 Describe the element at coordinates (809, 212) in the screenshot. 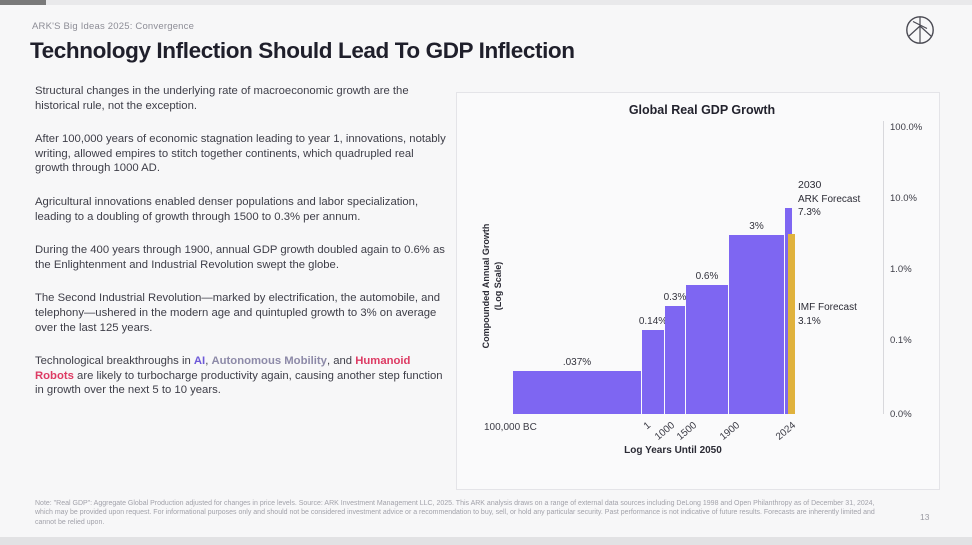

I see `forecast-value: 7.3%` at that location.